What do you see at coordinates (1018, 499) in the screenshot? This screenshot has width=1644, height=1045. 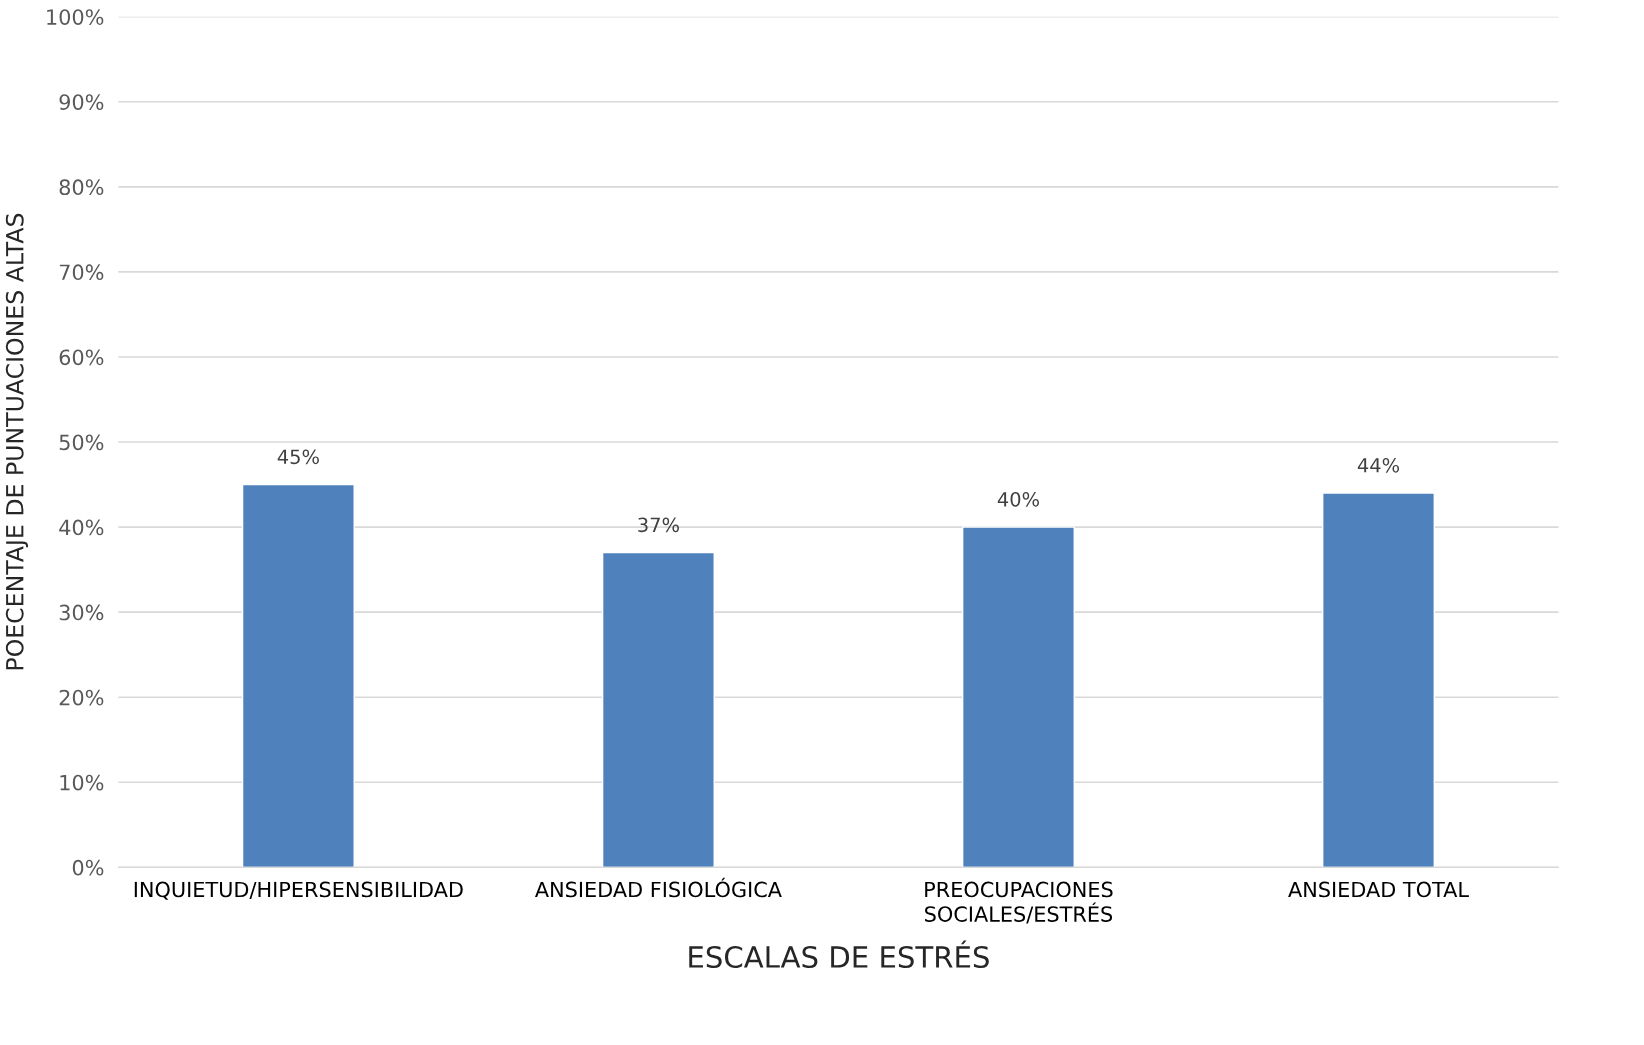 I see `data-label: 40%` at bounding box center [1018, 499].